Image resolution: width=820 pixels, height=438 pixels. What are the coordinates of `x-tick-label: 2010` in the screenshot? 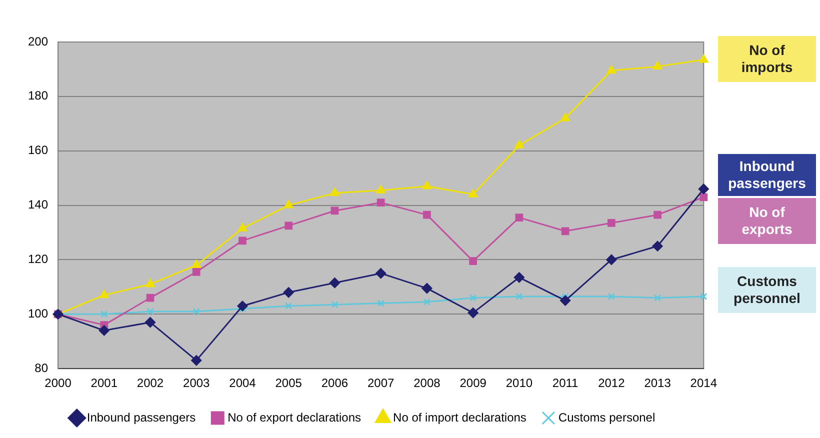 It's located at (519, 383).